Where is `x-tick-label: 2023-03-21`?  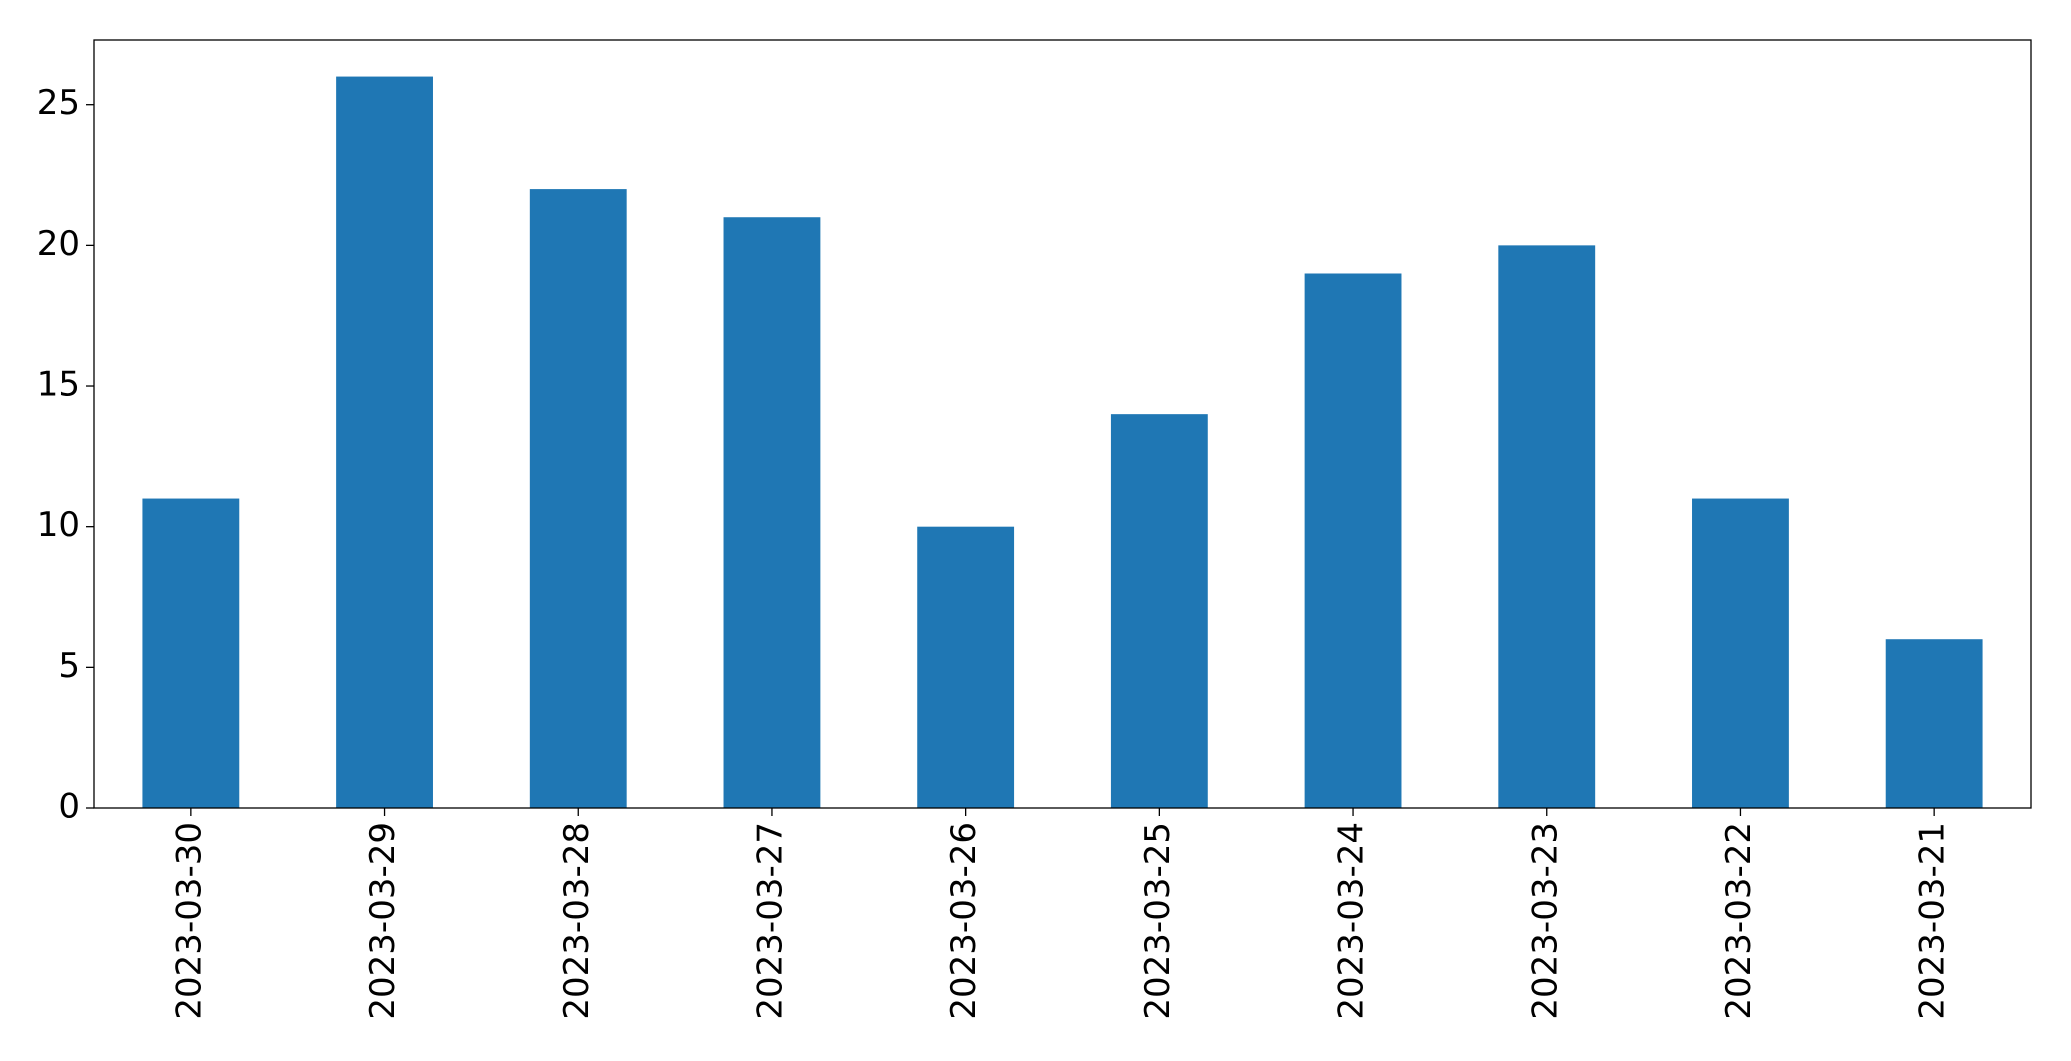 x-tick-label: 2023-03-21 is located at coordinates (1933, 921).